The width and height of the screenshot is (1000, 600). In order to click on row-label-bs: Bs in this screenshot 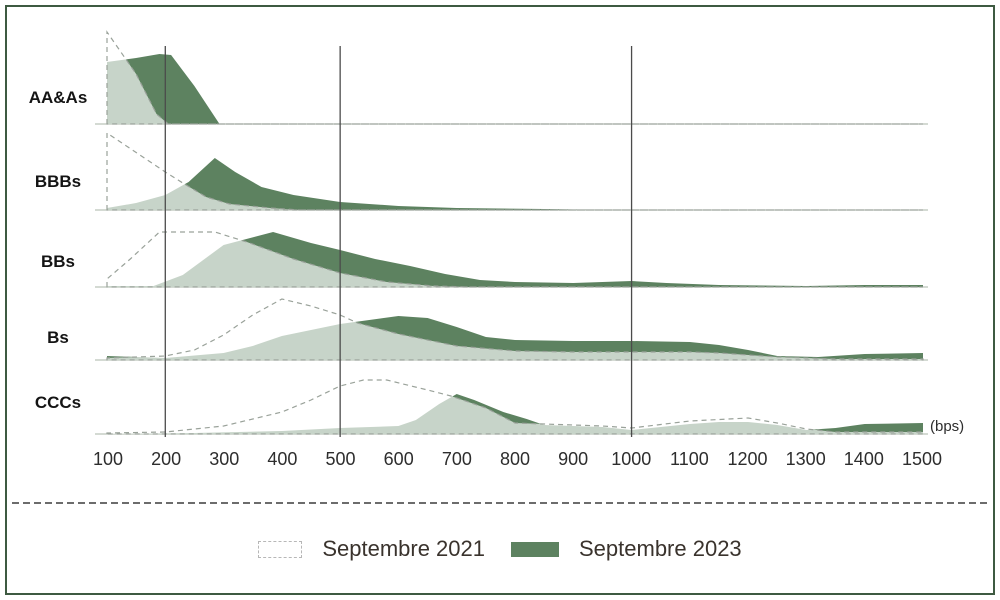, I will do `click(58, 337)`.